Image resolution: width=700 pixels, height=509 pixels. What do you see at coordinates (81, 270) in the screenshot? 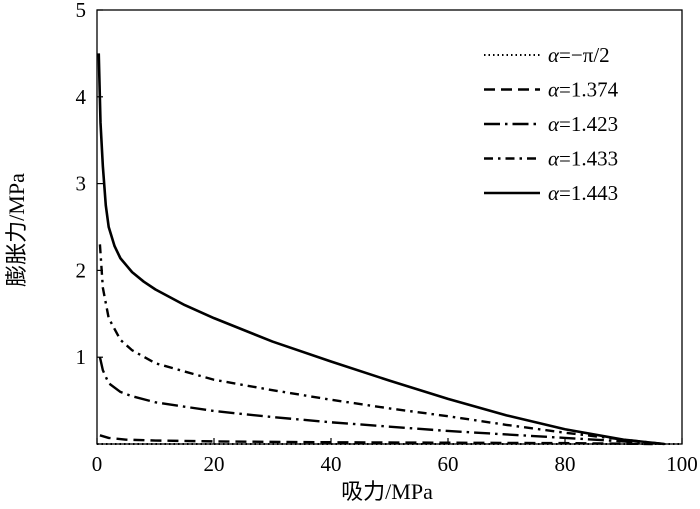
I see `y-tick-label: 2` at bounding box center [81, 270].